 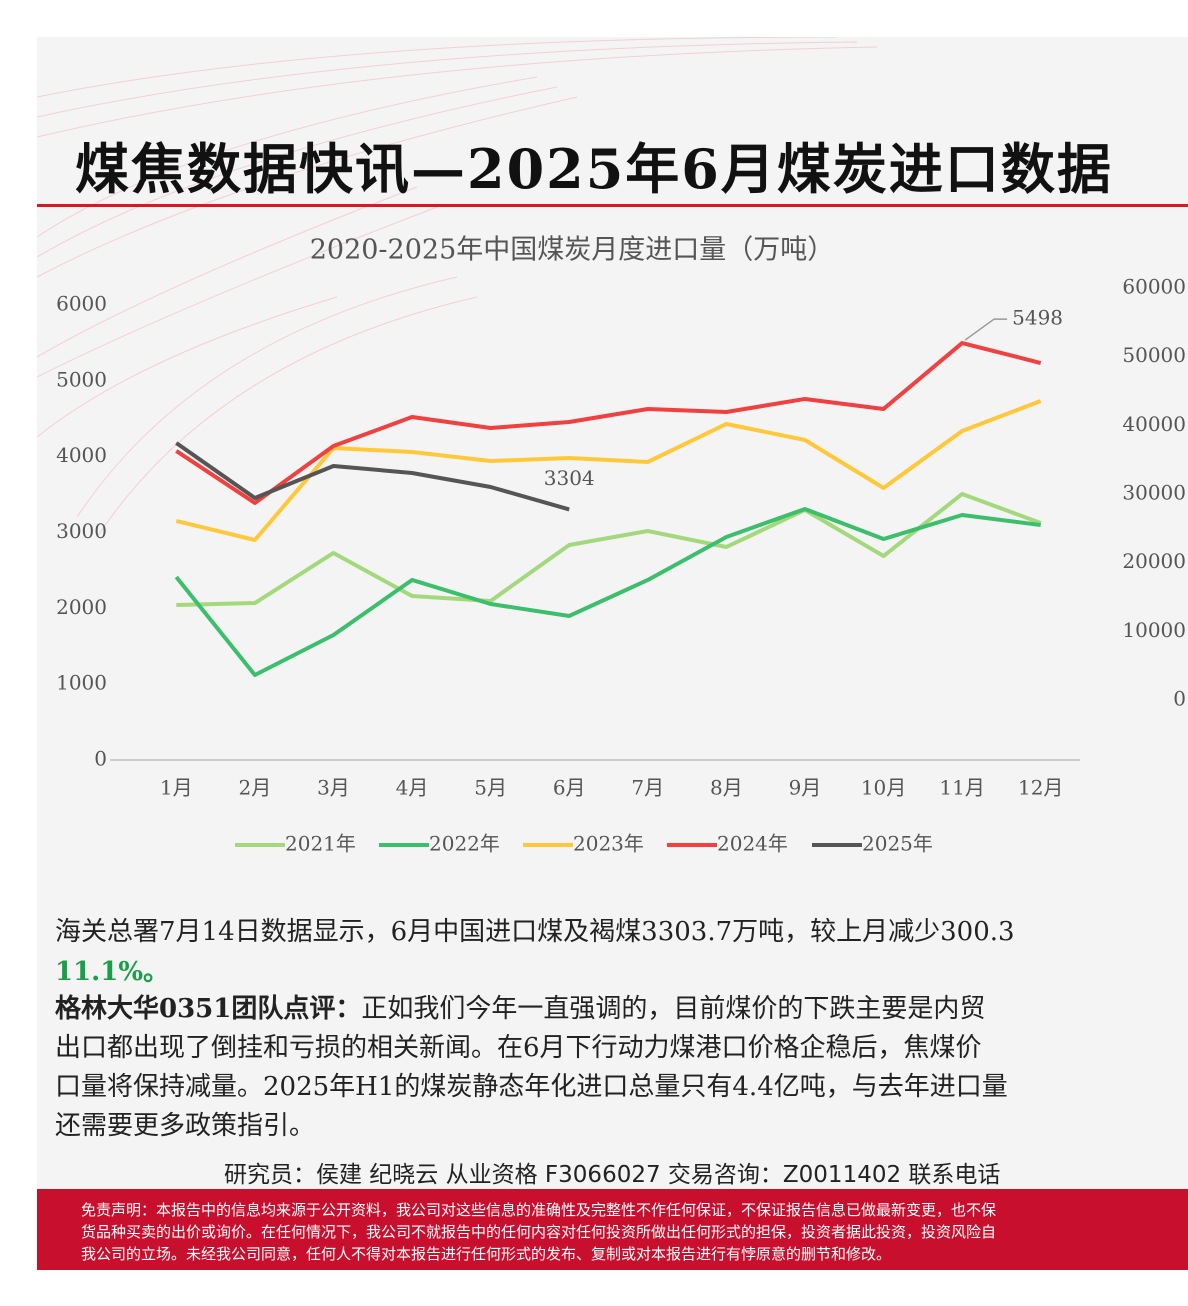 I want to click on y-tick-label: 0, so click(x=100, y=759).